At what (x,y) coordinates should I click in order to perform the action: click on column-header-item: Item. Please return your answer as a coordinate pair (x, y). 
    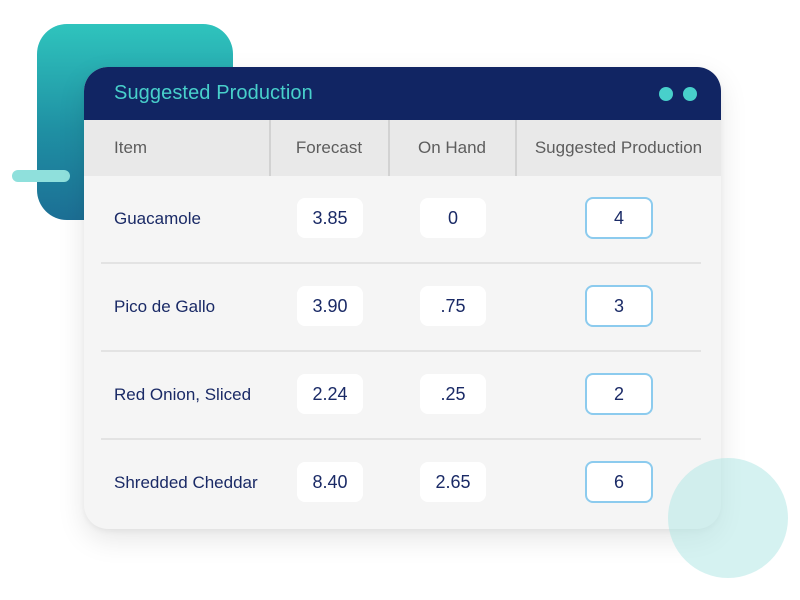
    Looking at the image, I should click on (131, 147).